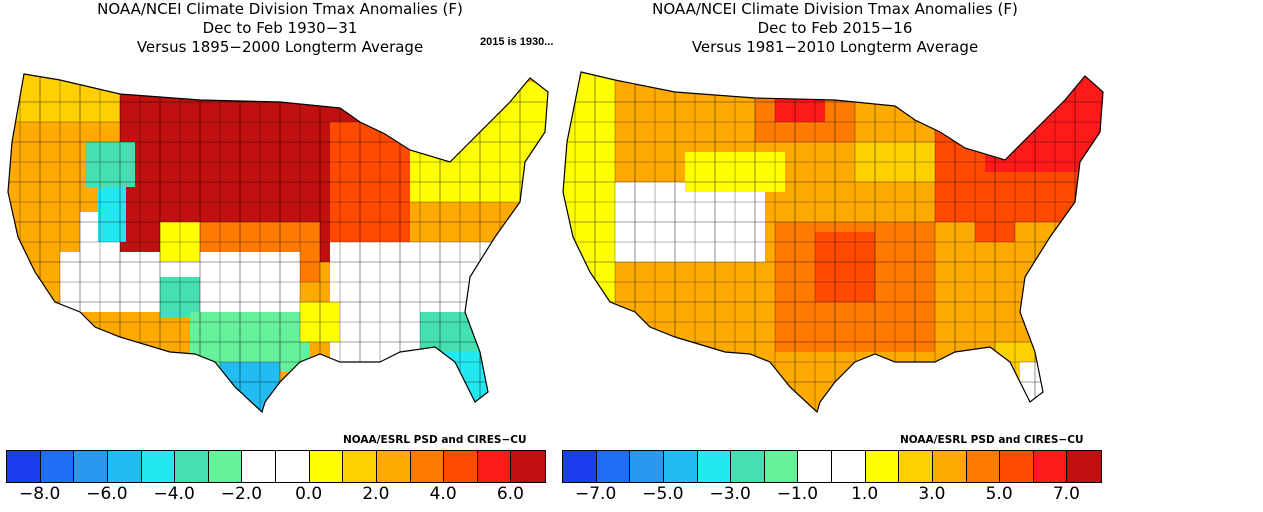 This screenshot has height=512, width=1263. I want to click on title-line-2: Dec to Feb 1930−31, so click(280, 28).